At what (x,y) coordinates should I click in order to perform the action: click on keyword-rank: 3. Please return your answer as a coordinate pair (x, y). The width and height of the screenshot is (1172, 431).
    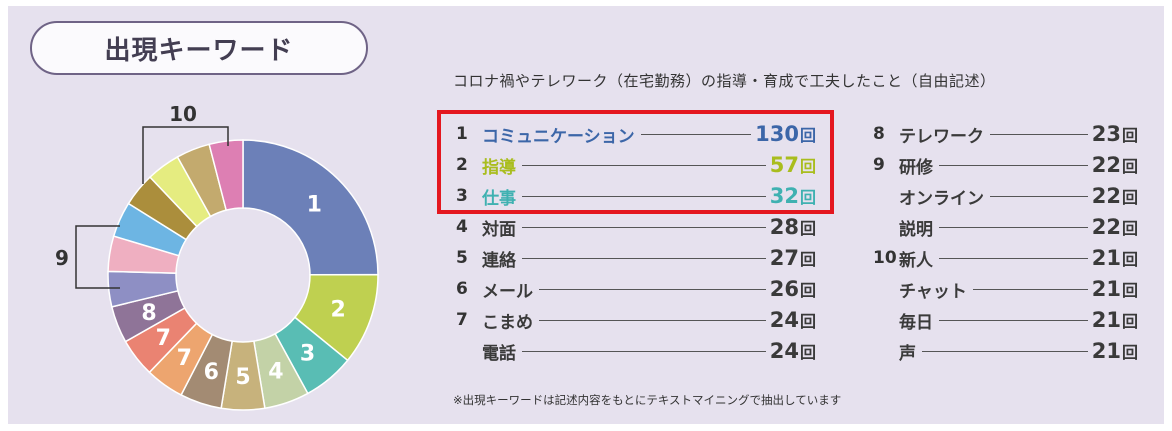
    Looking at the image, I should click on (462, 196).